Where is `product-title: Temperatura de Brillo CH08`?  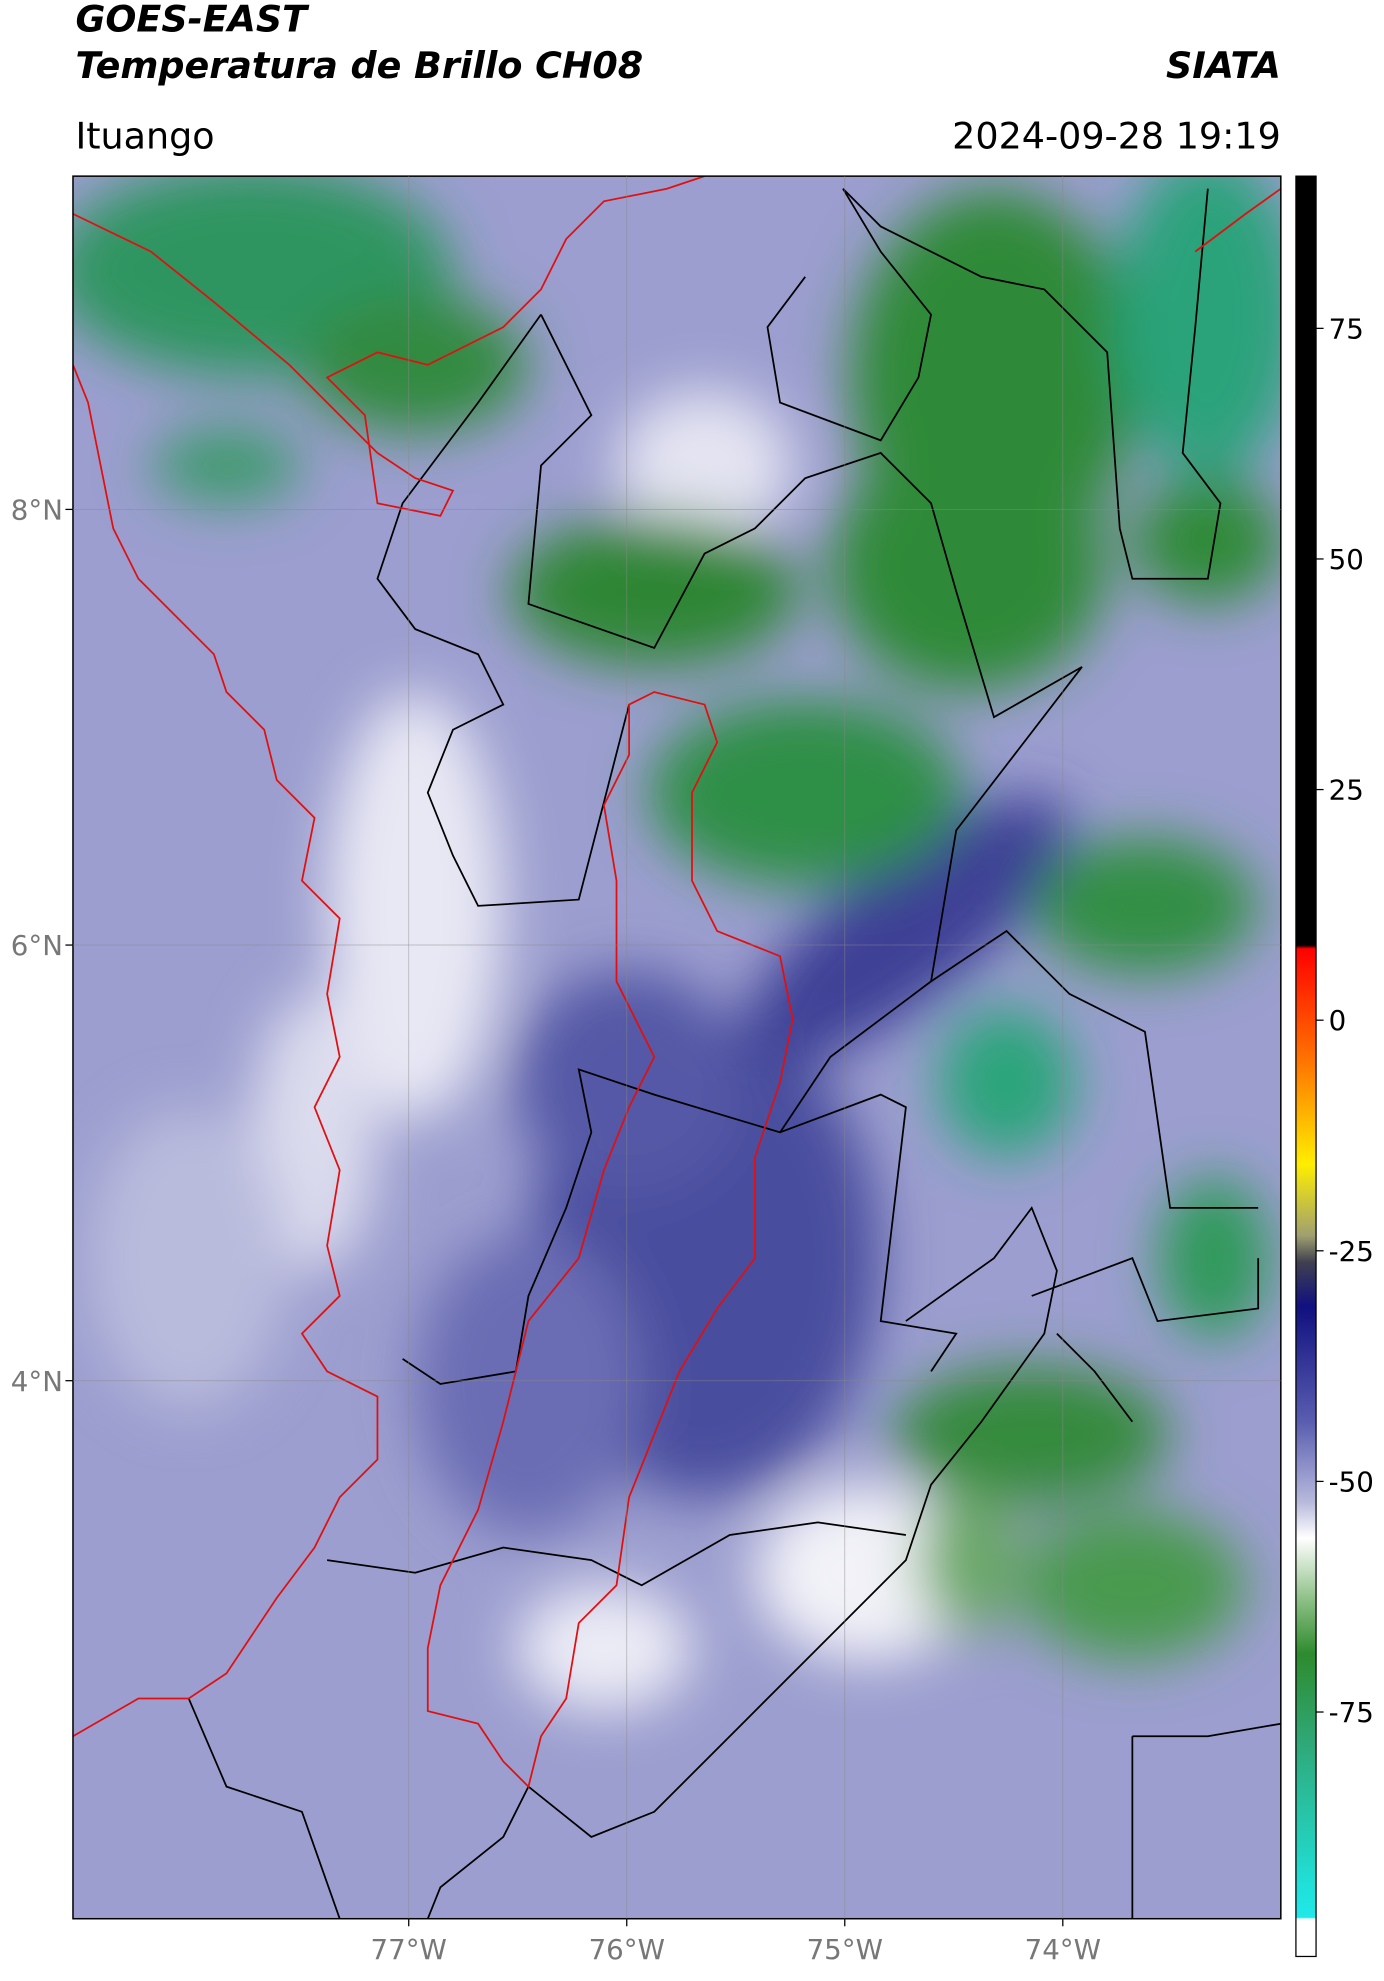 product-title: Temperatura de Brillo CH08 is located at coordinates (359, 65).